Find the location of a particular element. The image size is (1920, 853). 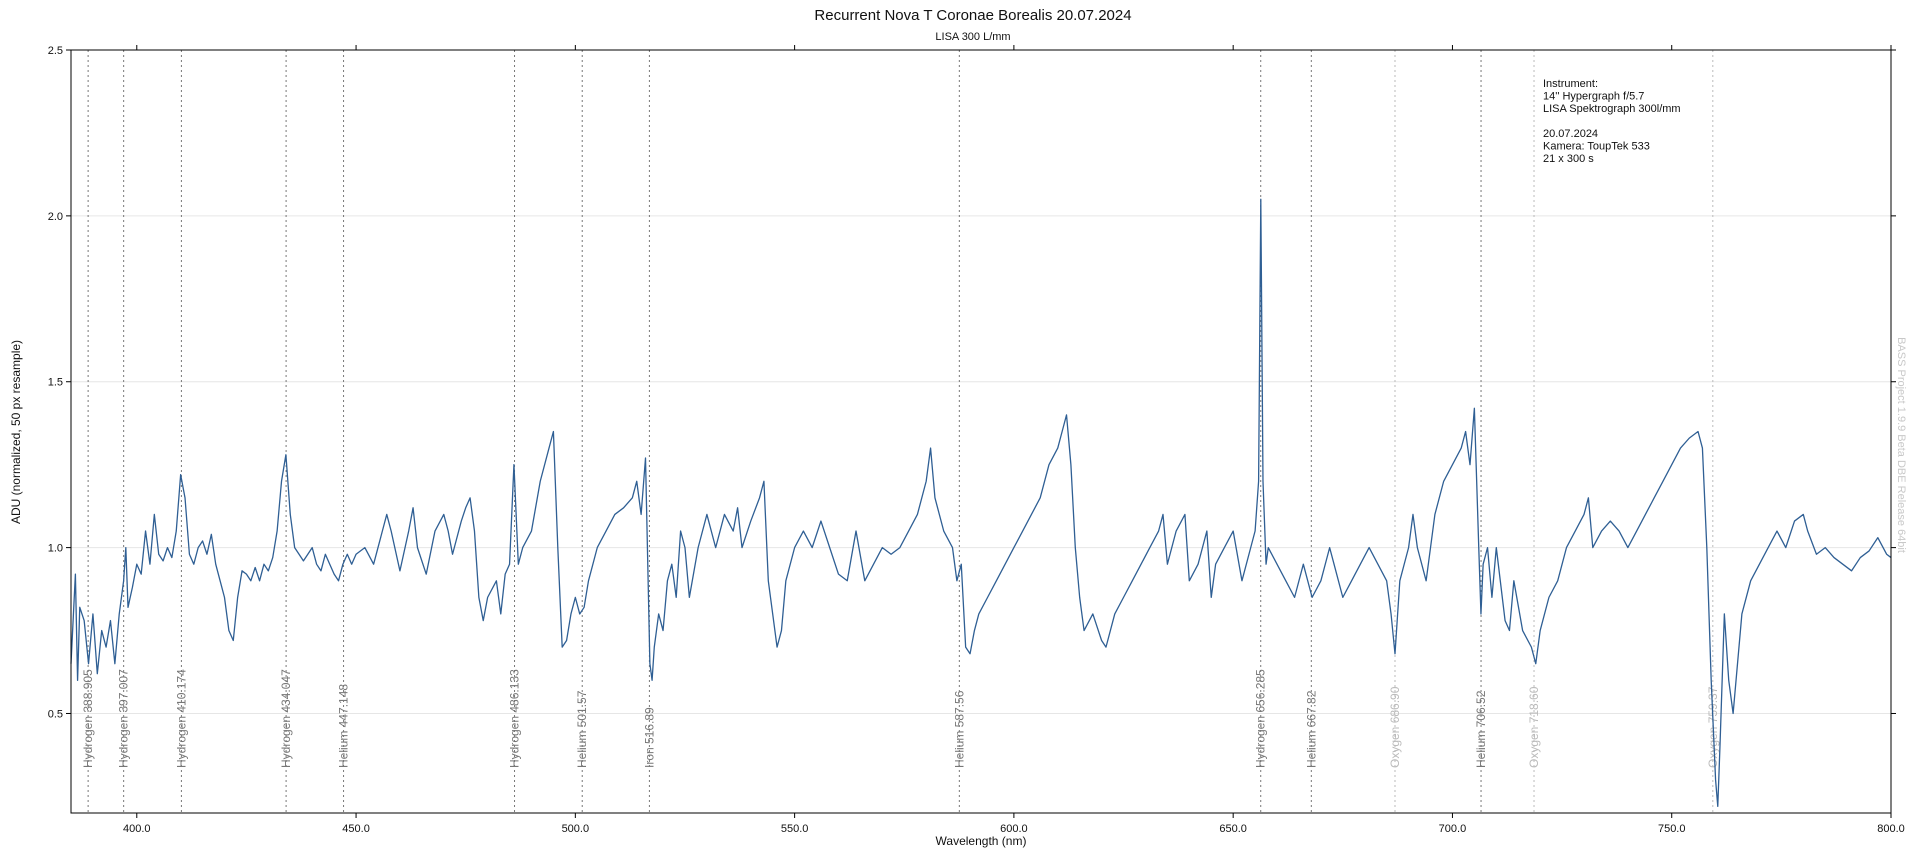

y-tick-label: 0.5 is located at coordinates (55, 714).